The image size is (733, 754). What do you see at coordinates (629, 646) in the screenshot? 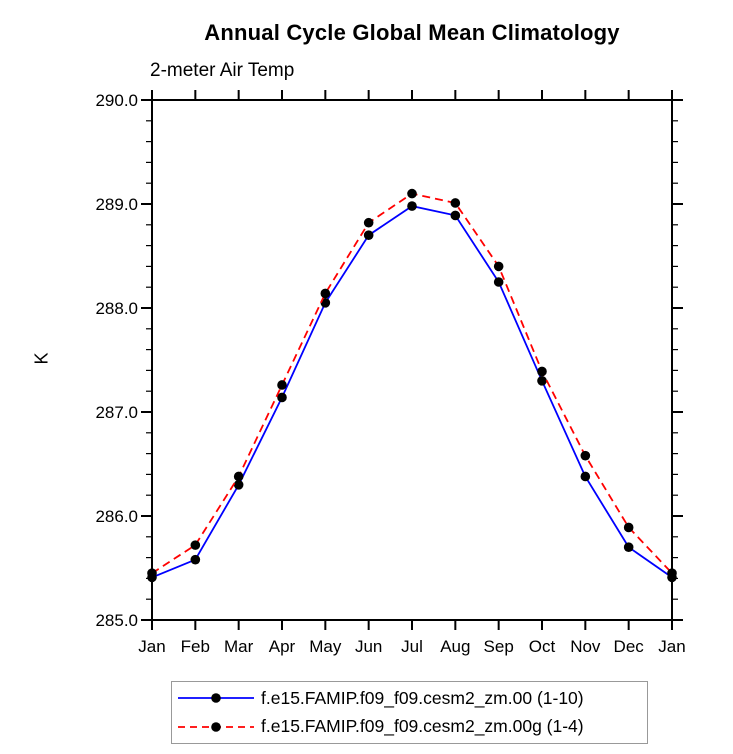
I see `x-tick-label: Dec` at bounding box center [629, 646].